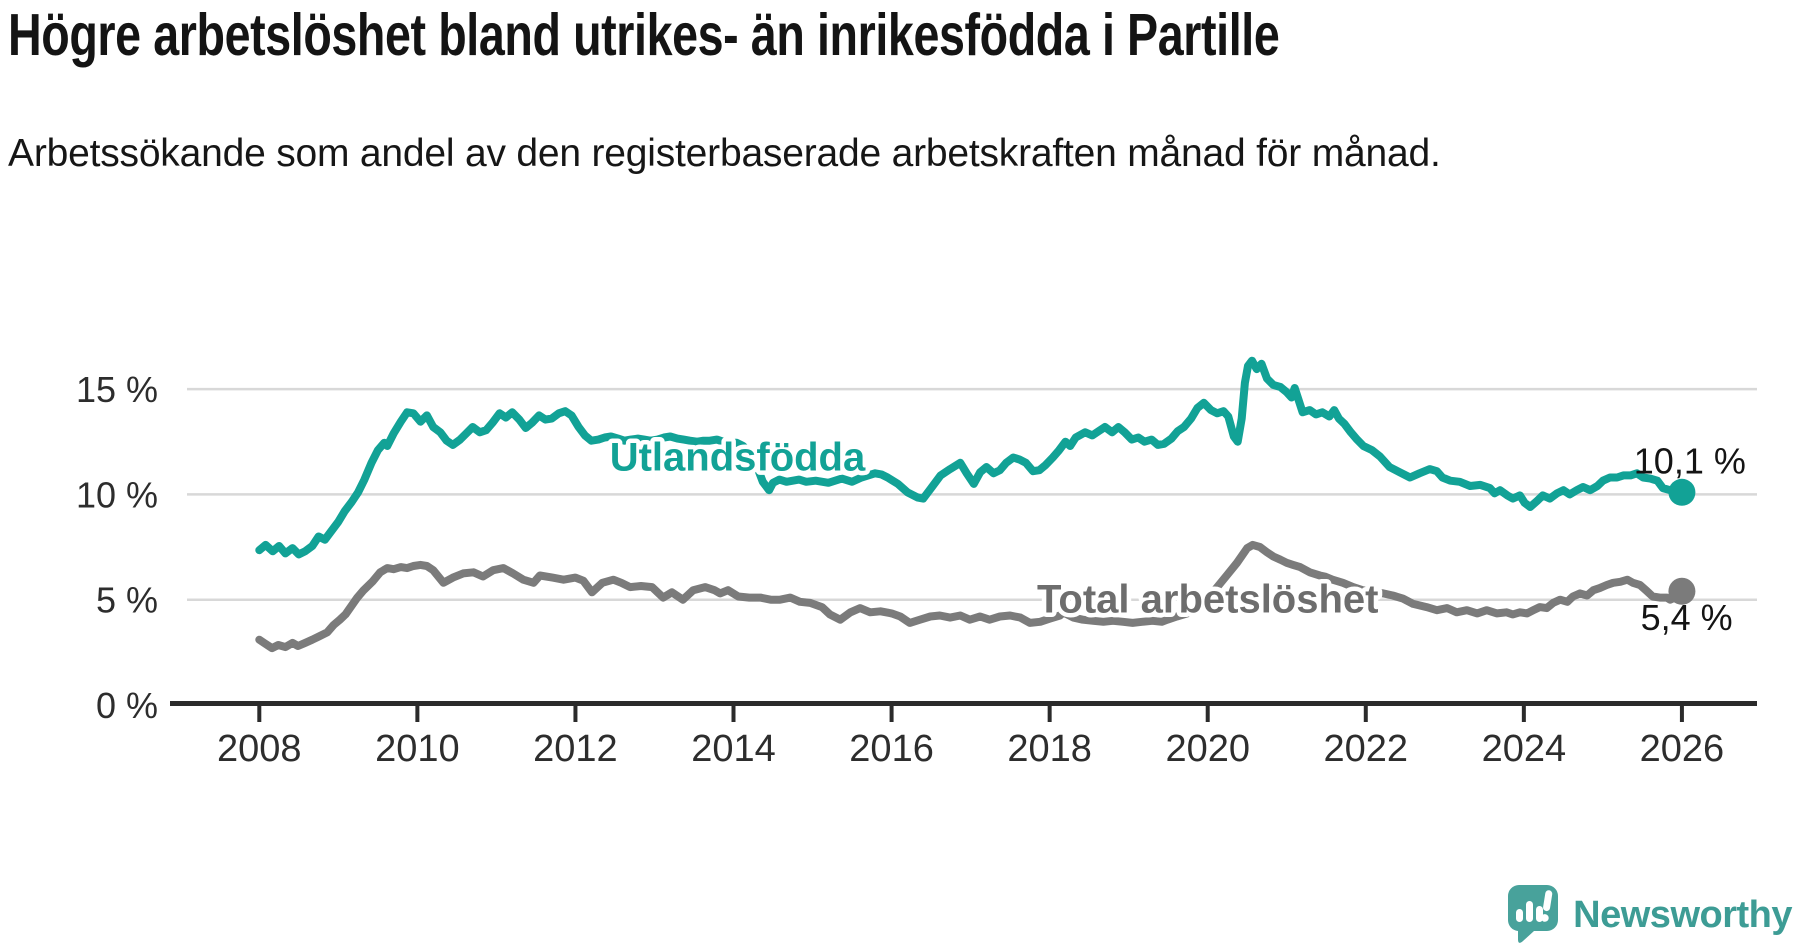  Describe the element at coordinates (1682, 492) in the screenshot. I see `series-endpoint-dot-utlandsfodda` at that location.